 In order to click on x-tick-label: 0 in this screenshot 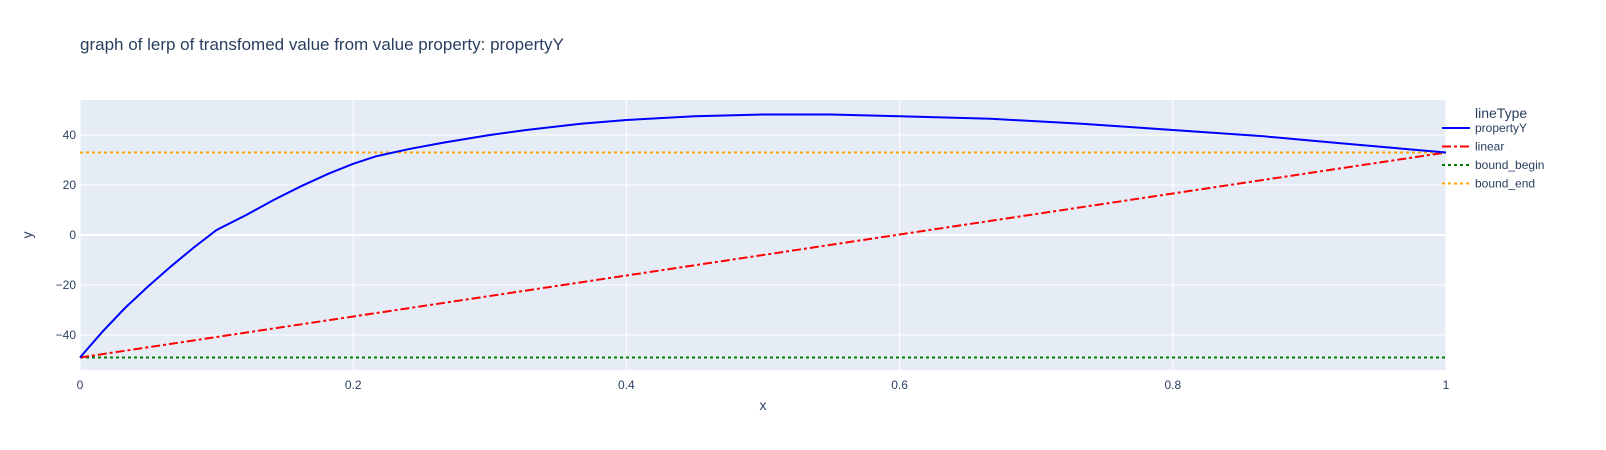, I will do `click(80, 385)`.